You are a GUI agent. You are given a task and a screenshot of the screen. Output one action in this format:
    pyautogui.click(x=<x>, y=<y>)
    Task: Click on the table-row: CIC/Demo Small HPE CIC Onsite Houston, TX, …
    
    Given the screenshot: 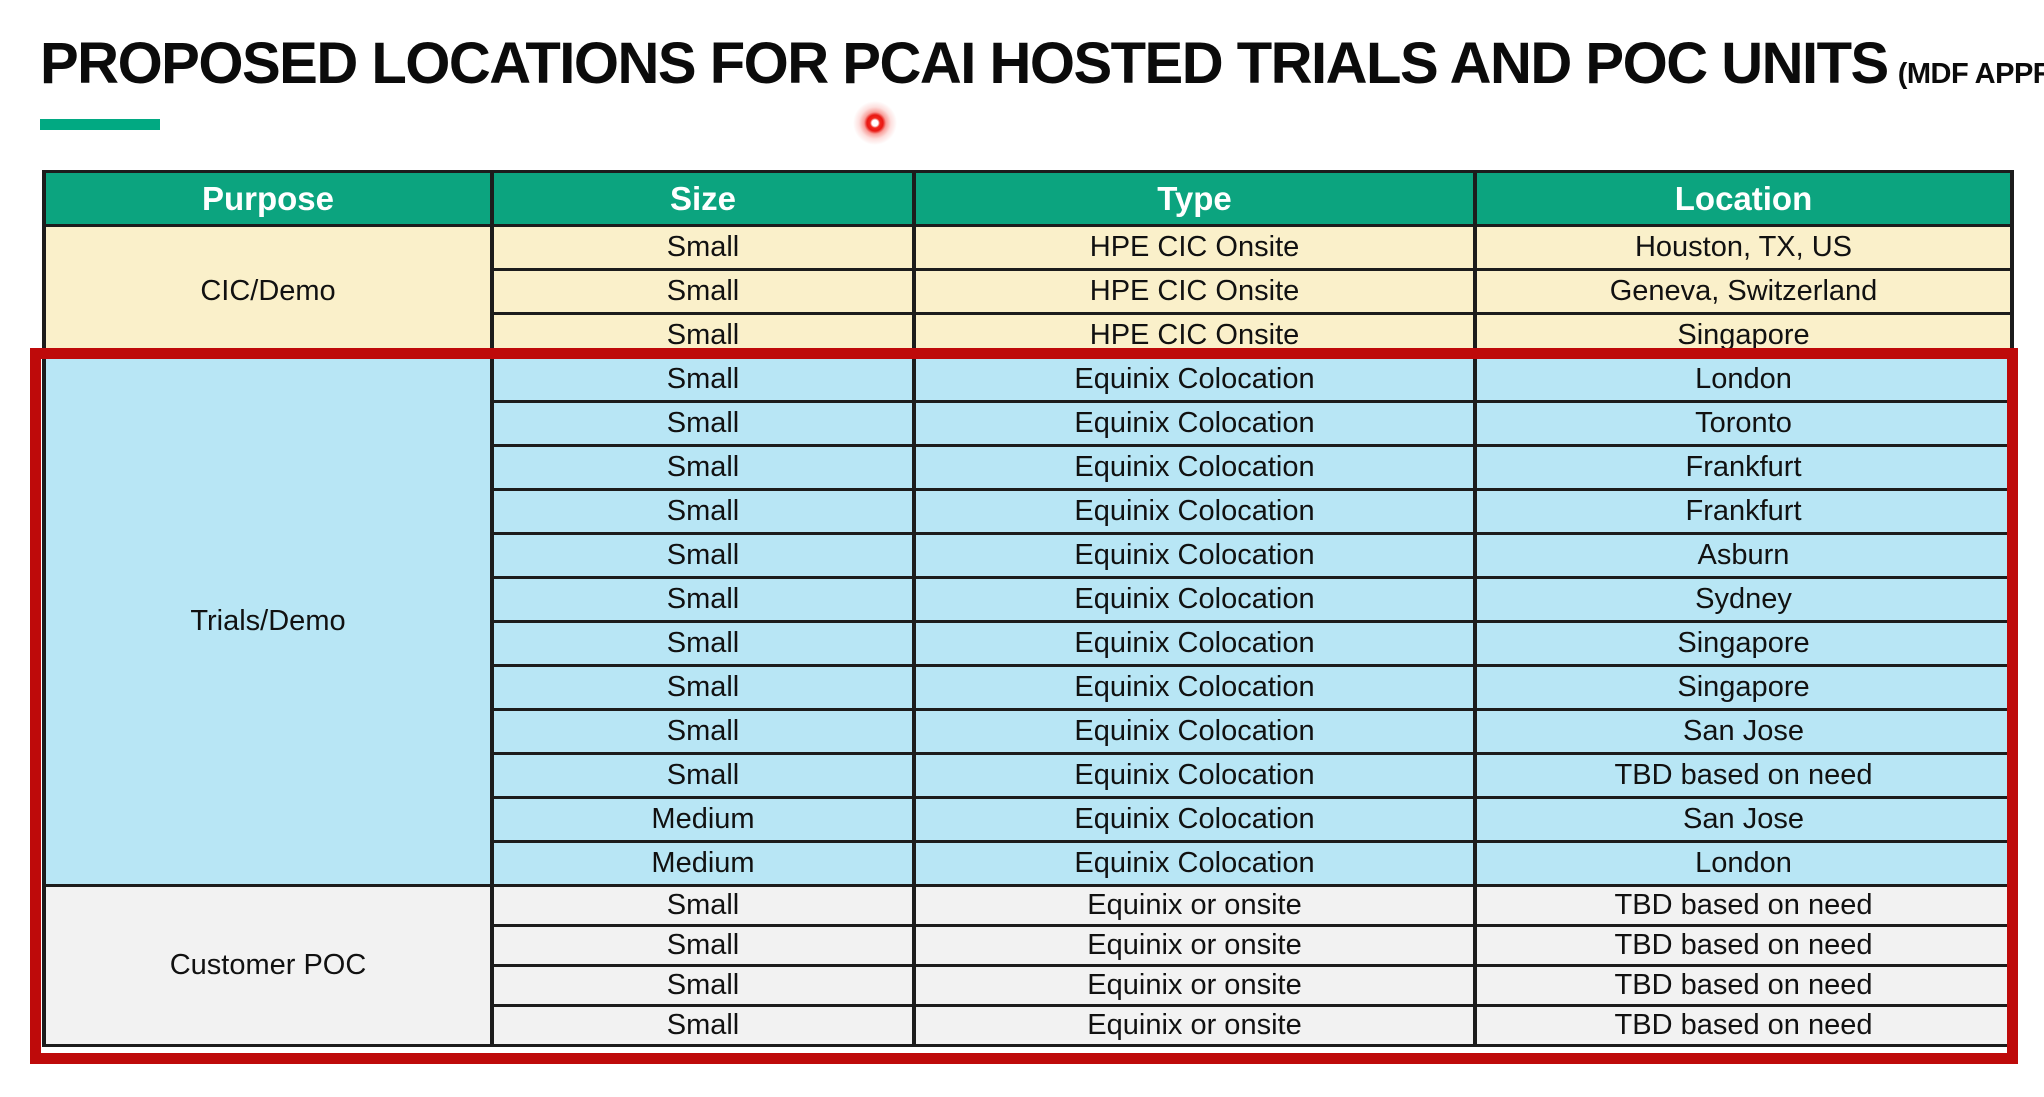 What is the action you would take?
    pyautogui.click(x=1028, y=291)
    